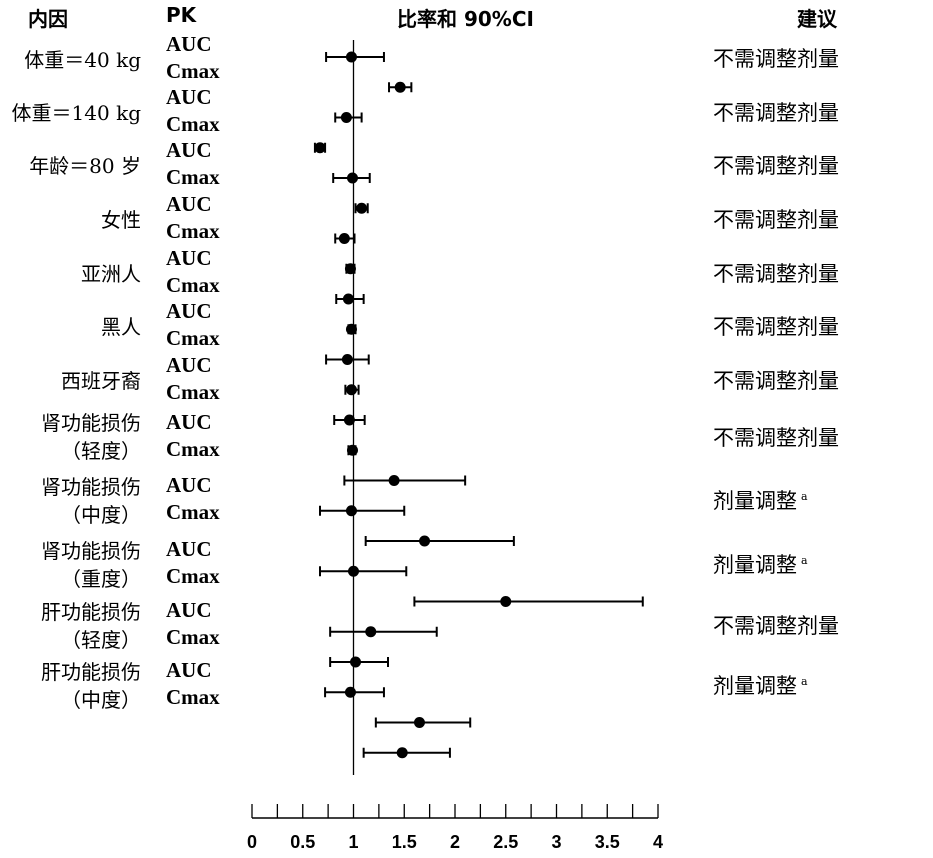 The image size is (933, 858). Describe the element at coordinates (111, 274) in the screenshot. I see `factor-label: 亚洲人` at that location.